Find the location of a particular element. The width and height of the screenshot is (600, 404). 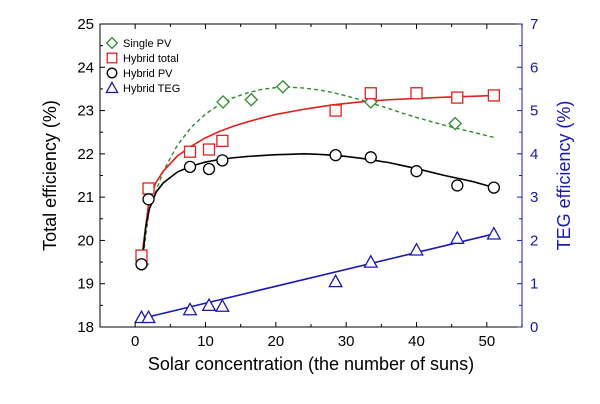

left-y-tick-label: 21 is located at coordinates (85, 197).